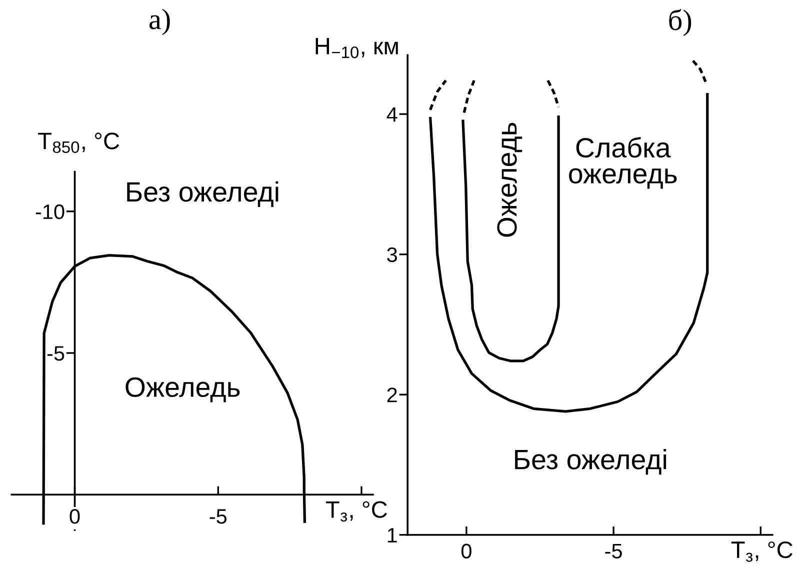 The height and width of the screenshot is (569, 800). Describe the element at coordinates (680, 22) in the screenshot. I see `chart-title: б)` at that location.